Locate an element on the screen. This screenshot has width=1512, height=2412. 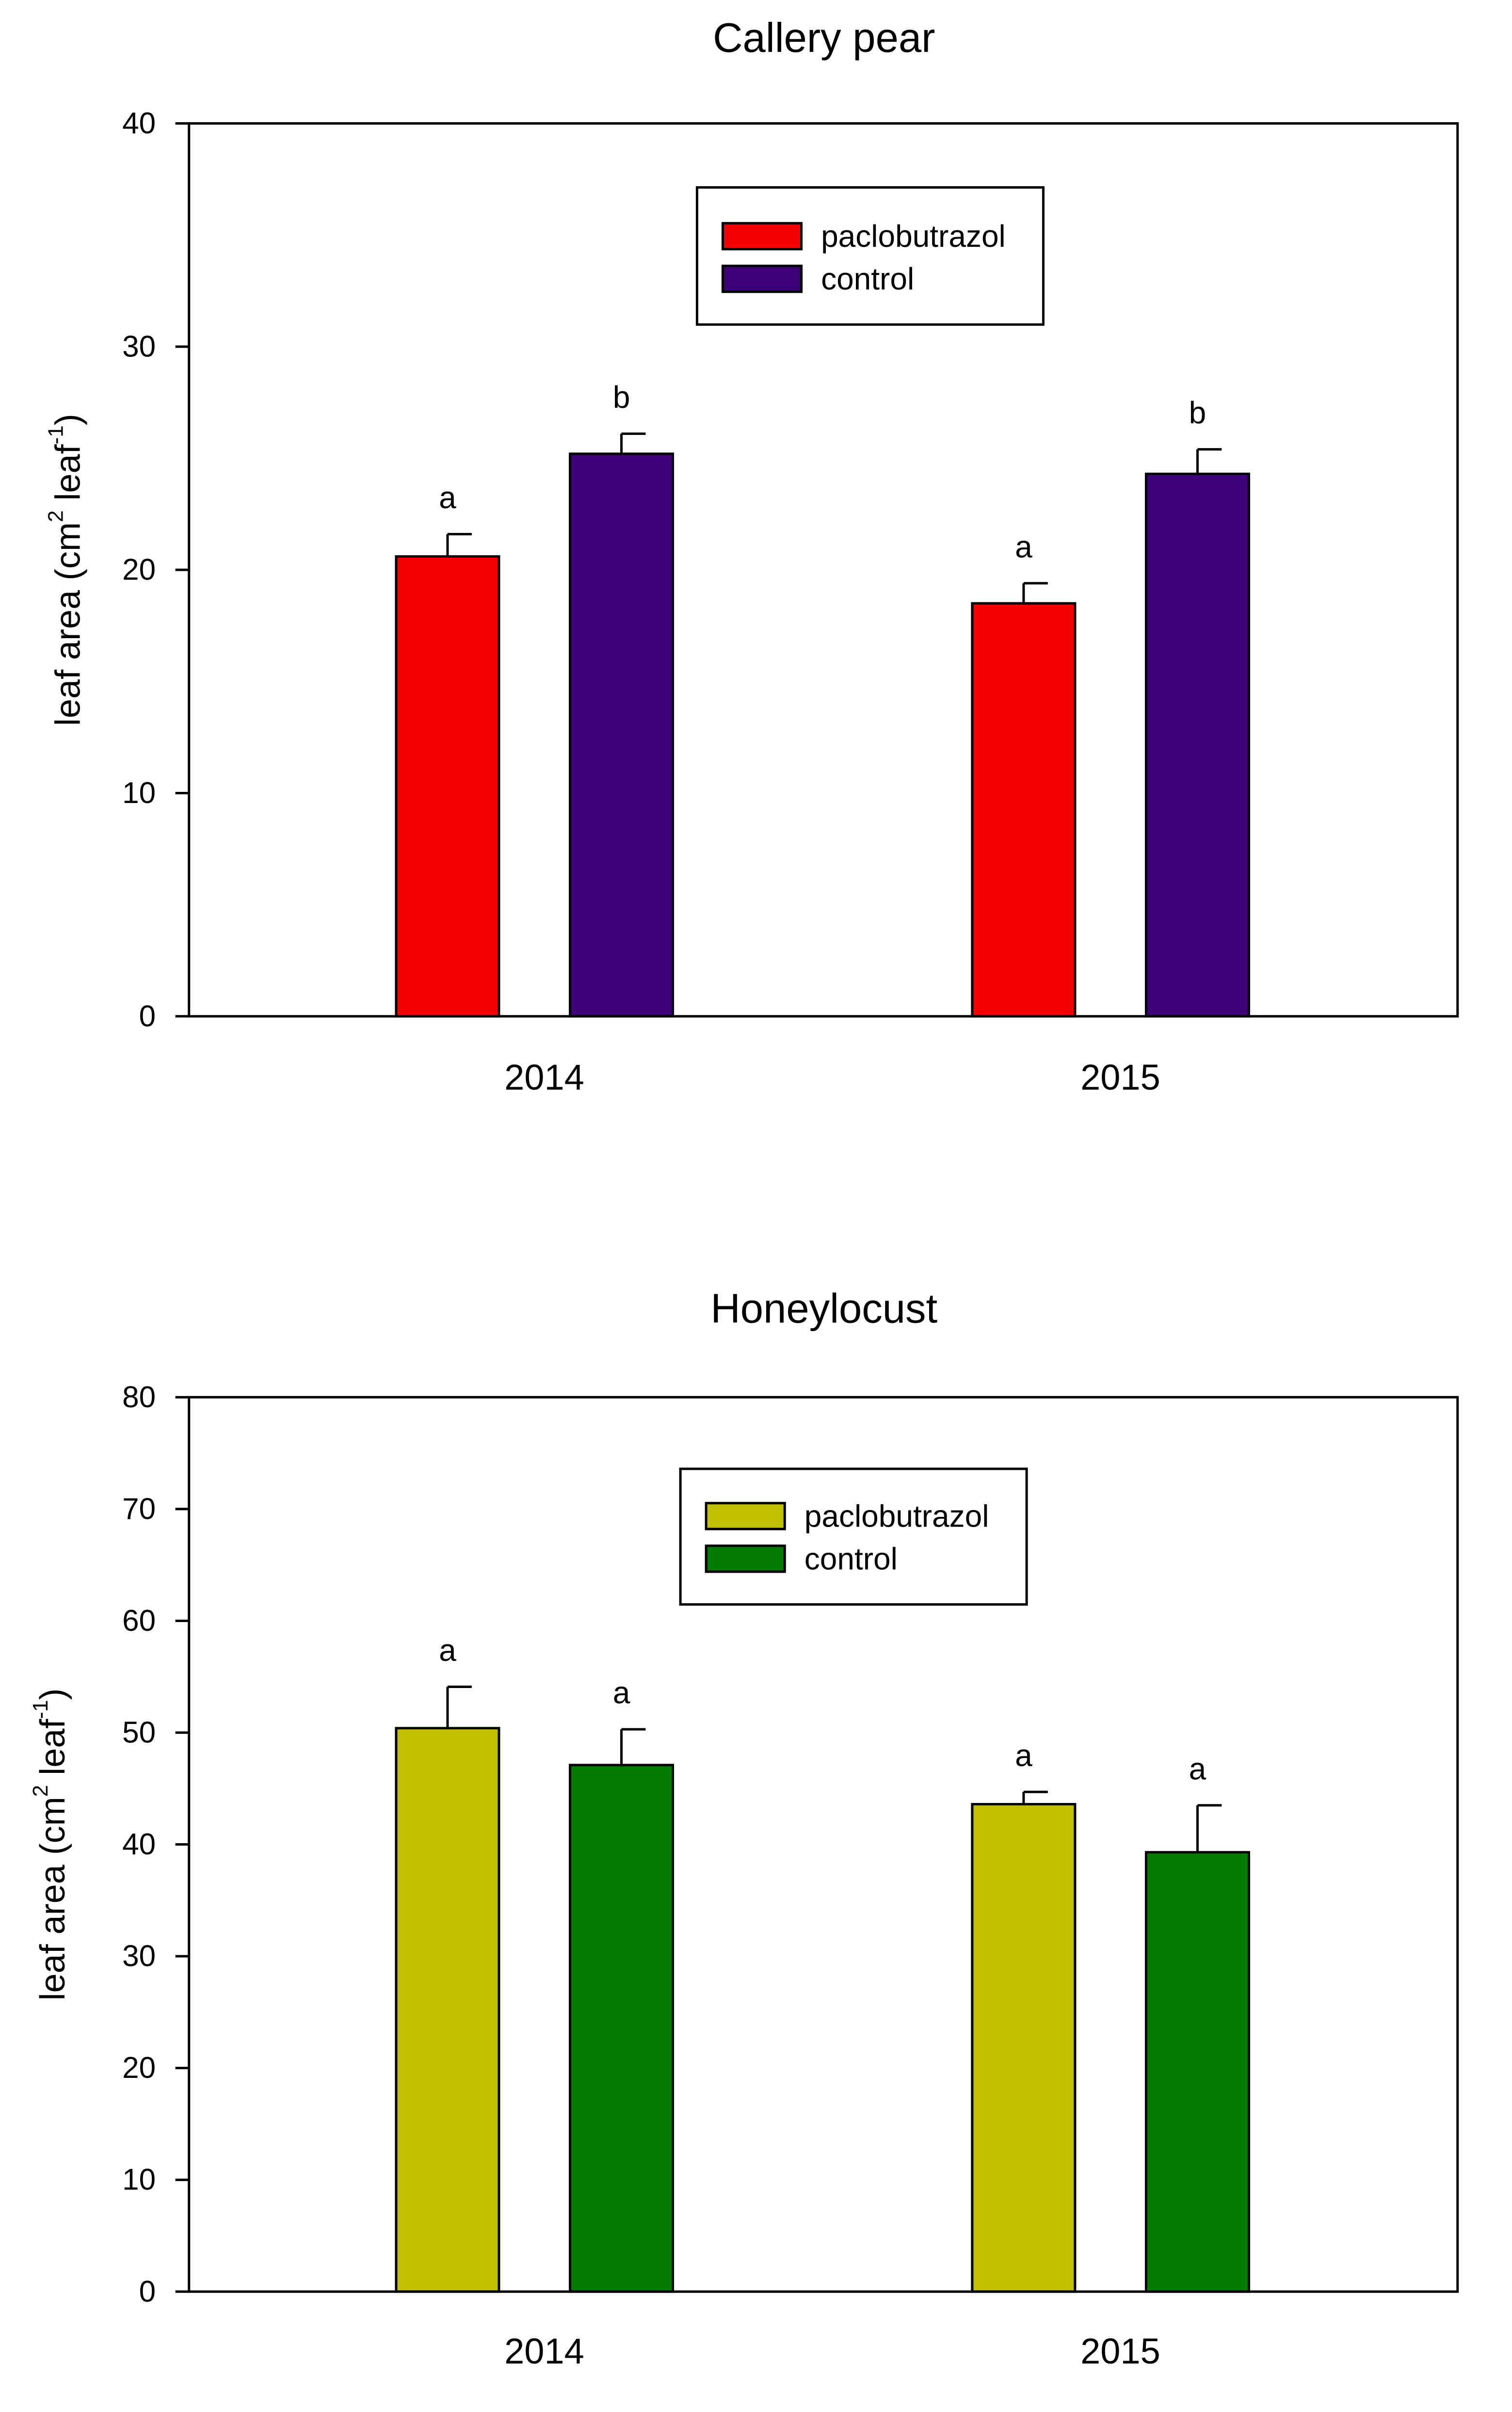
y-tick-label: 50 is located at coordinates (139, 1733).